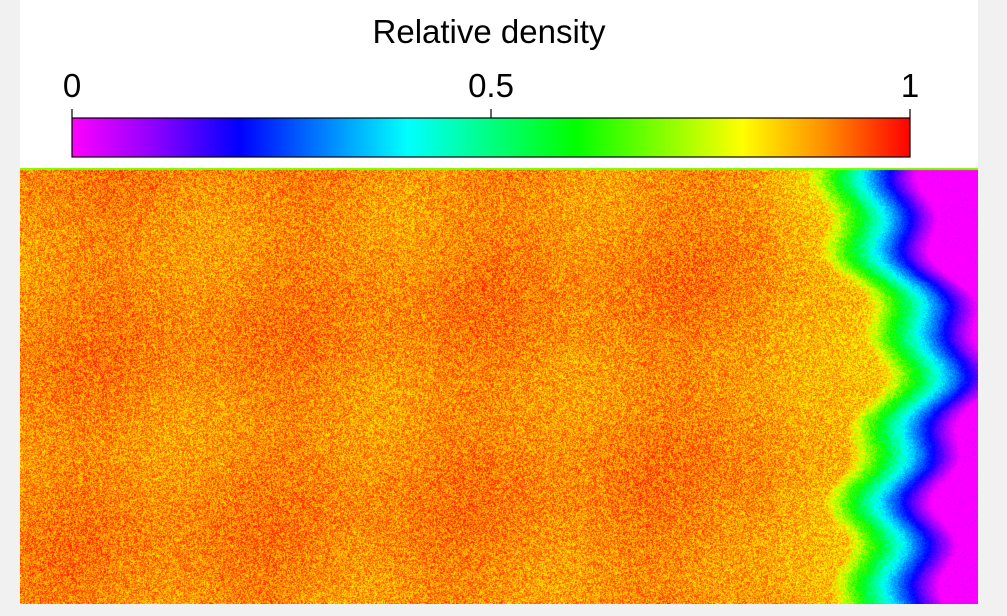 The height and width of the screenshot is (616, 1007). Describe the element at coordinates (72, 85) in the screenshot. I see `colorbar-tick-label-0: 0` at that location.